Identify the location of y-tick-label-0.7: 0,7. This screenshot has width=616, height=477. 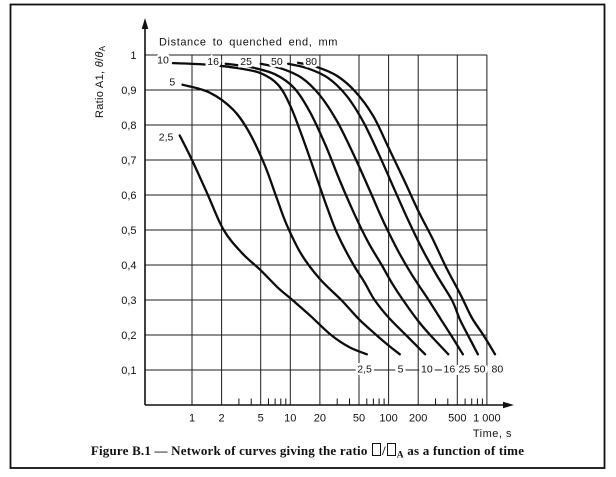
(128, 161).